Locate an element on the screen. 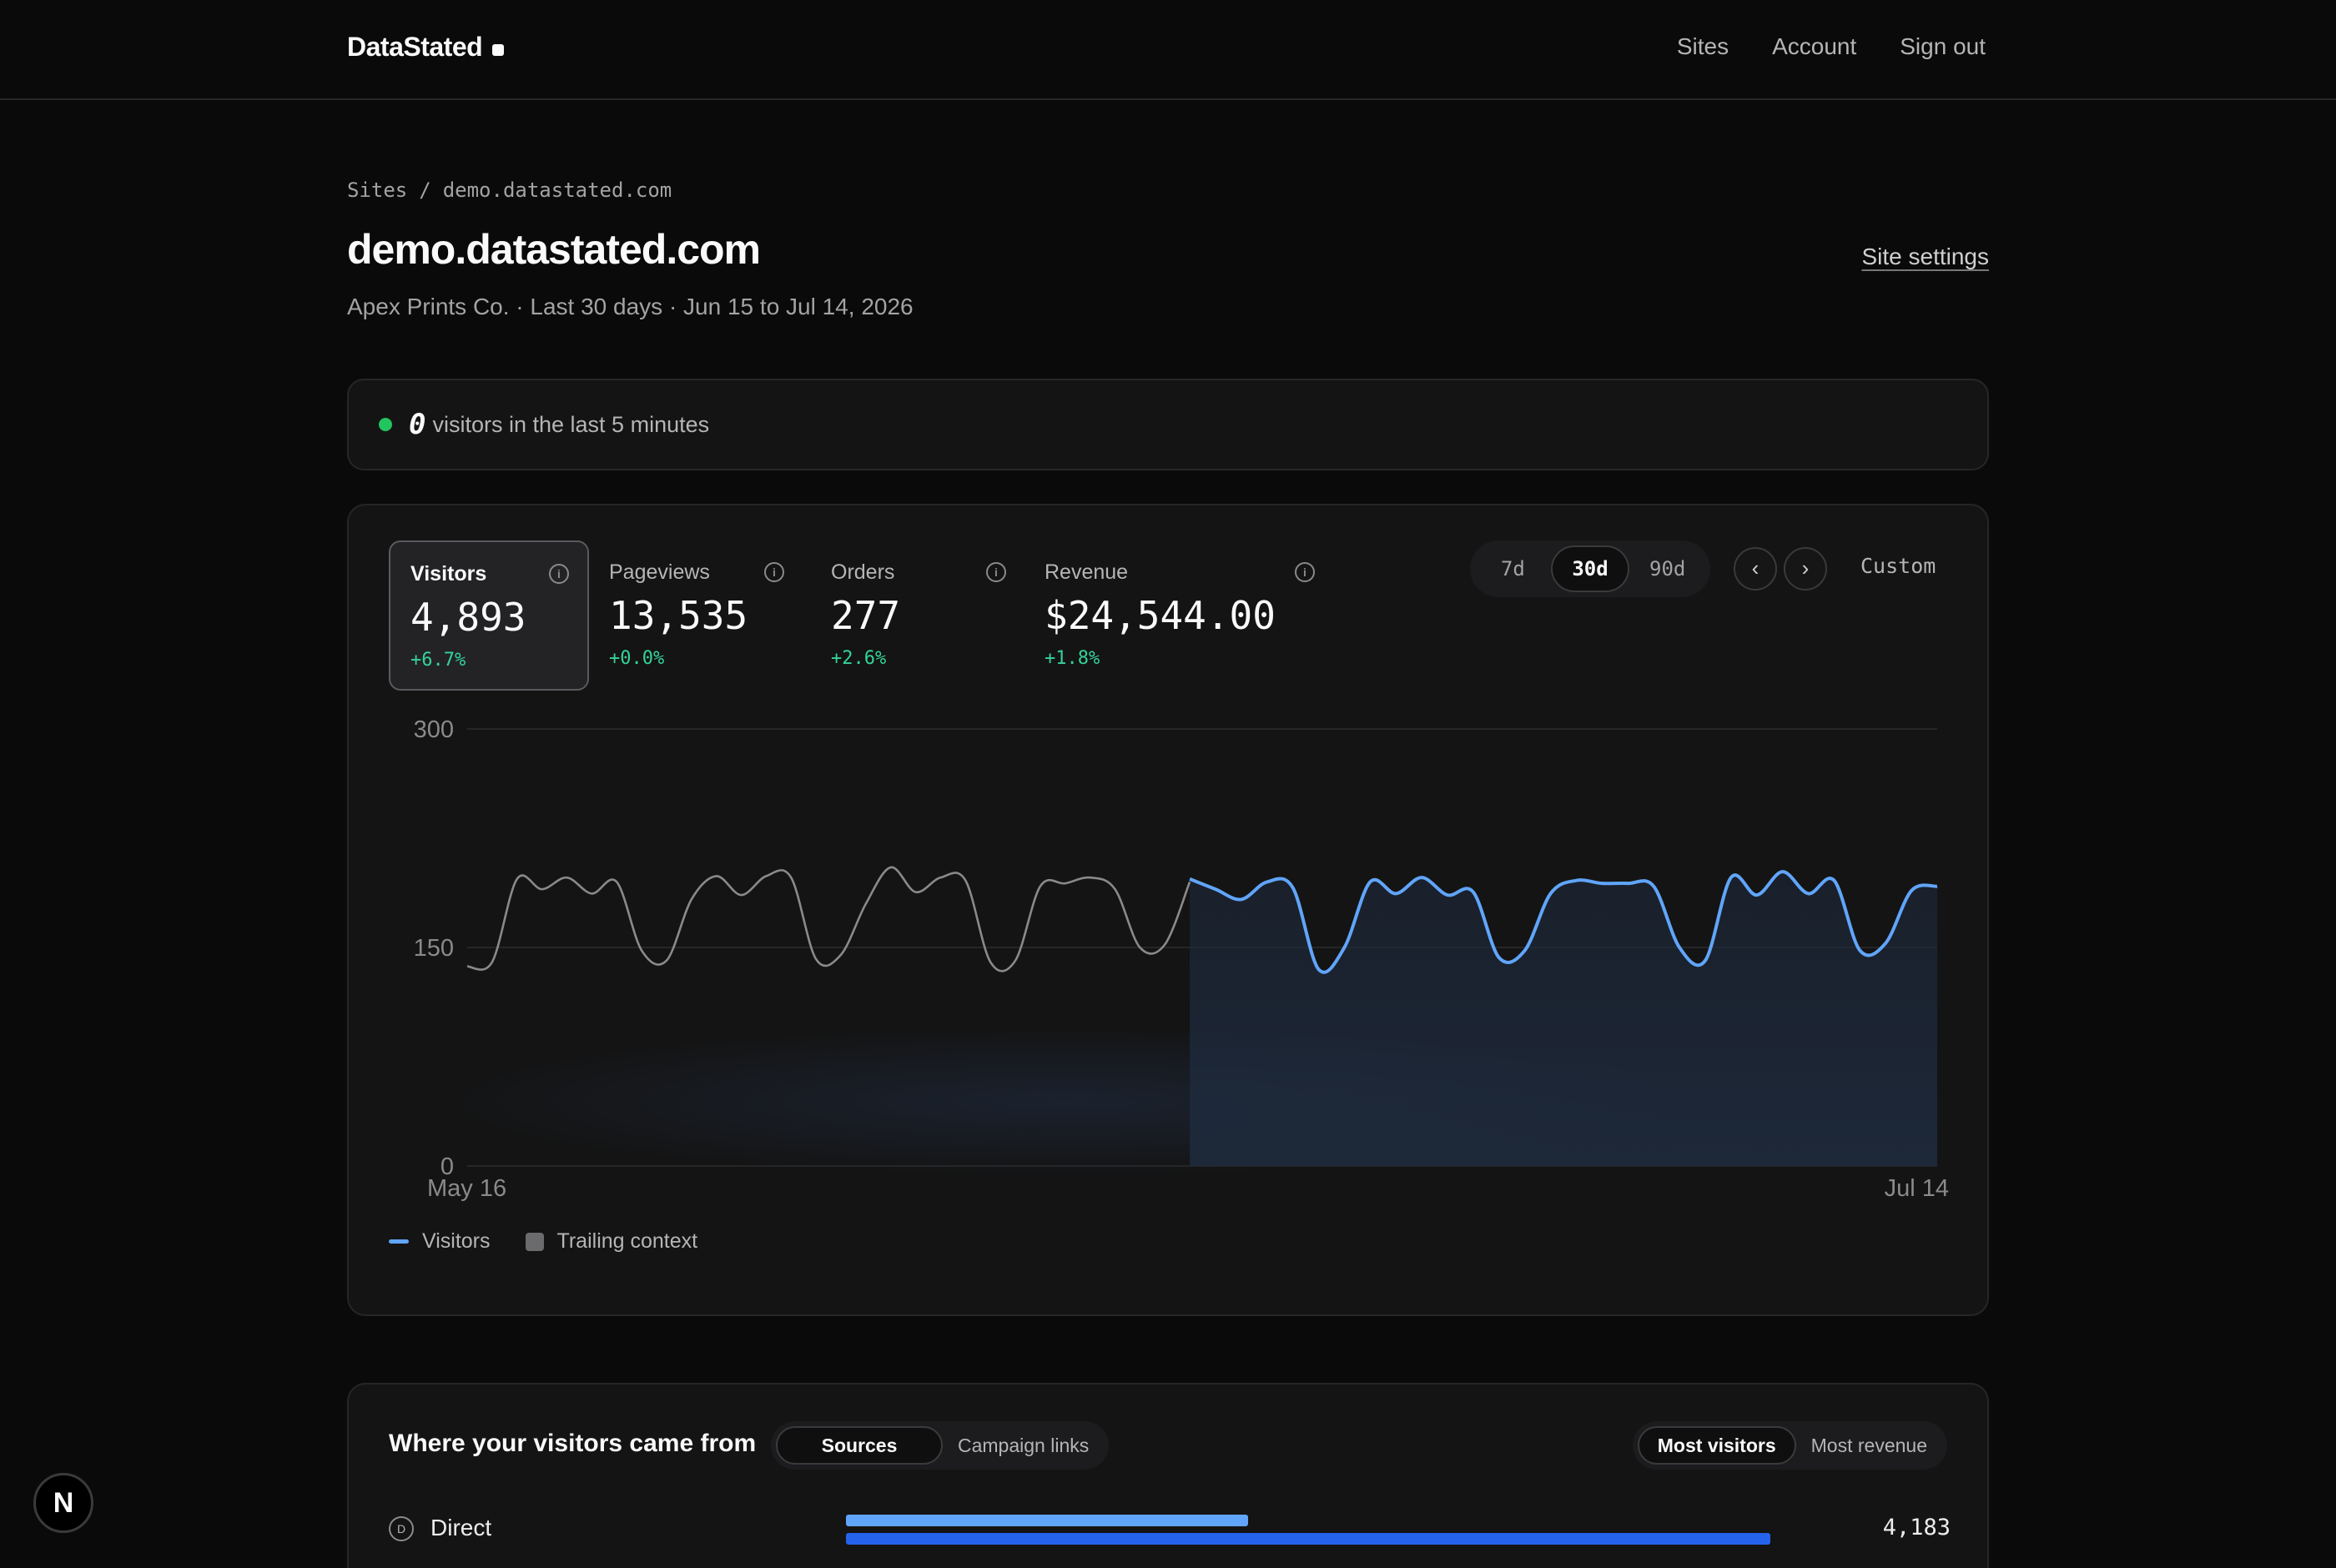 Image resolution: width=2336 pixels, height=1568 pixels. brand-name: DataStated is located at coordinates (415, 47).